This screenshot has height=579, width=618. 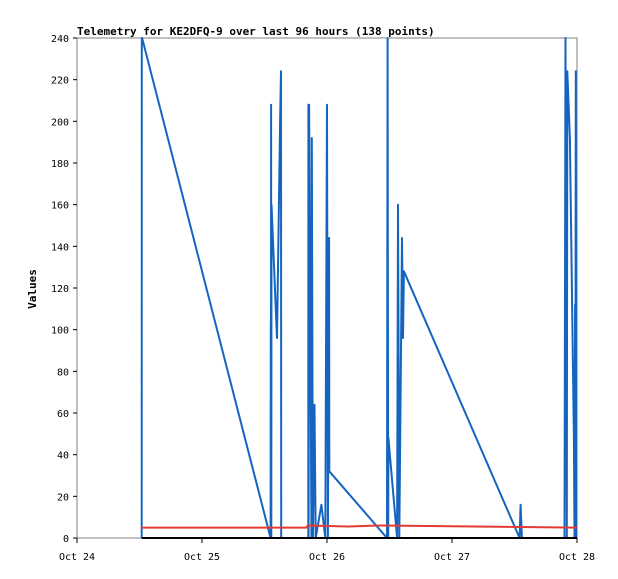 I want to click on y-tick-label: 20, so click(x=63, y=497).